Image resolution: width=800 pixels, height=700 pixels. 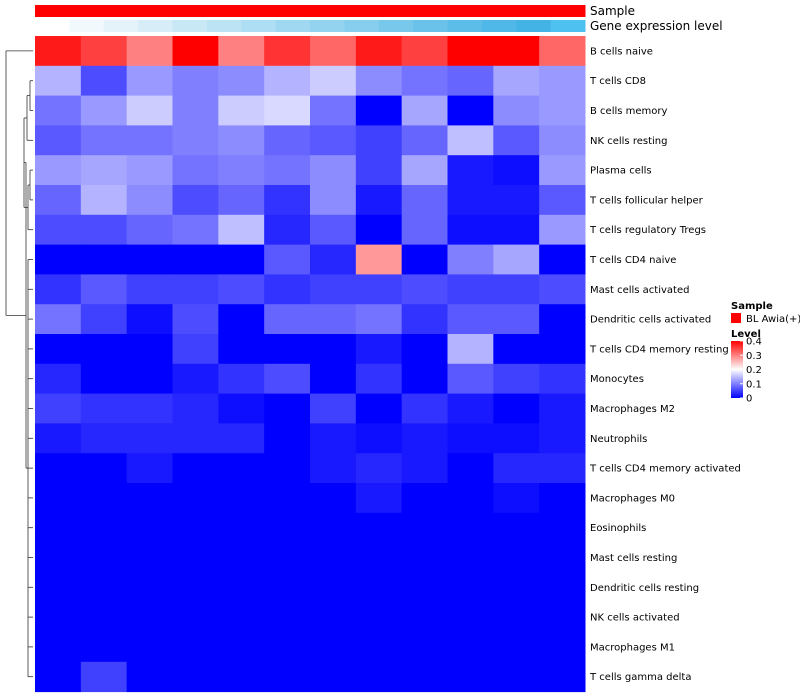 I want to click on row-label: NK cells resting, so click(x=628, y=141).